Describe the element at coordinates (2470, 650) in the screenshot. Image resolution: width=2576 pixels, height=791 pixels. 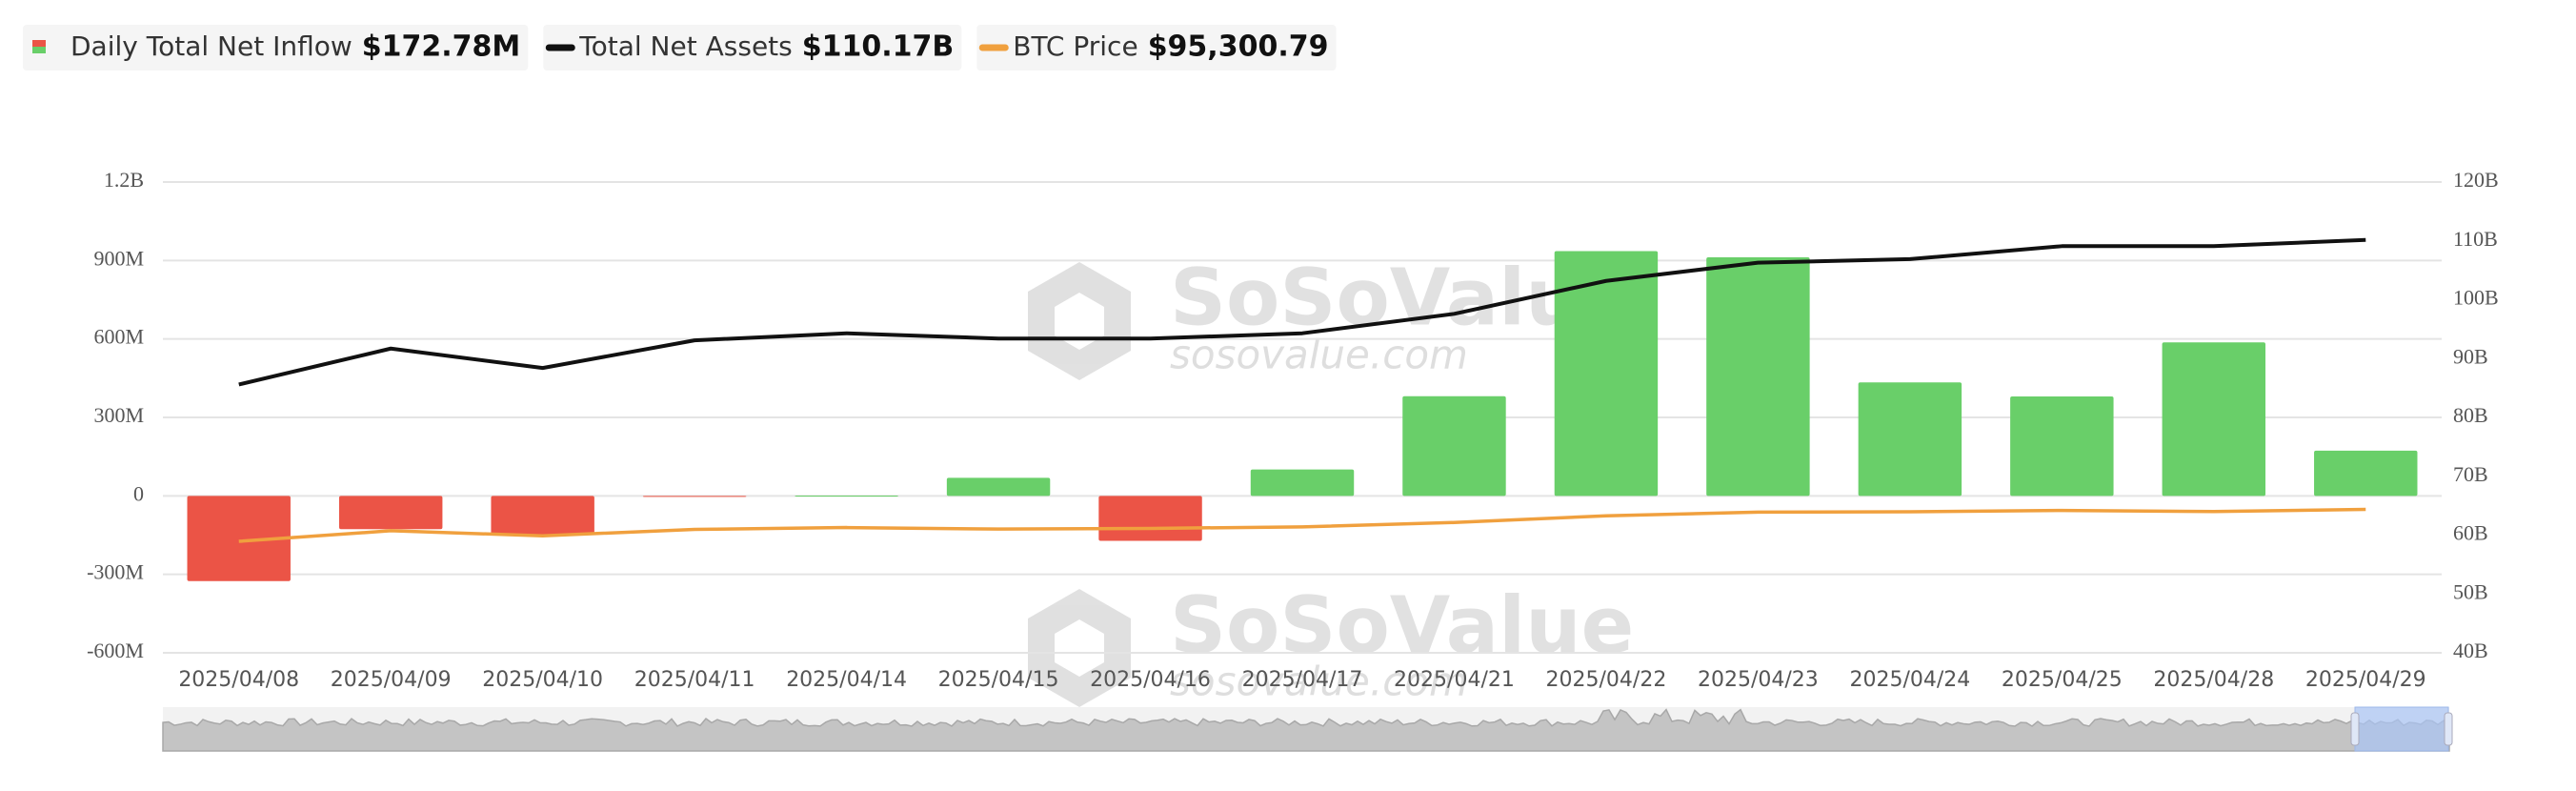
I see `y2-tick-label: 40B` at that location.